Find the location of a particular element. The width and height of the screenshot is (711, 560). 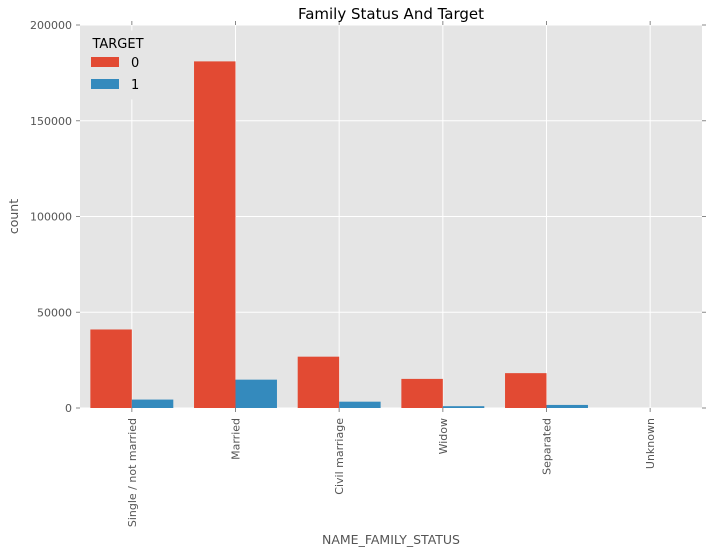

y-tick-label: 0 is located at coordinates (68, 408).